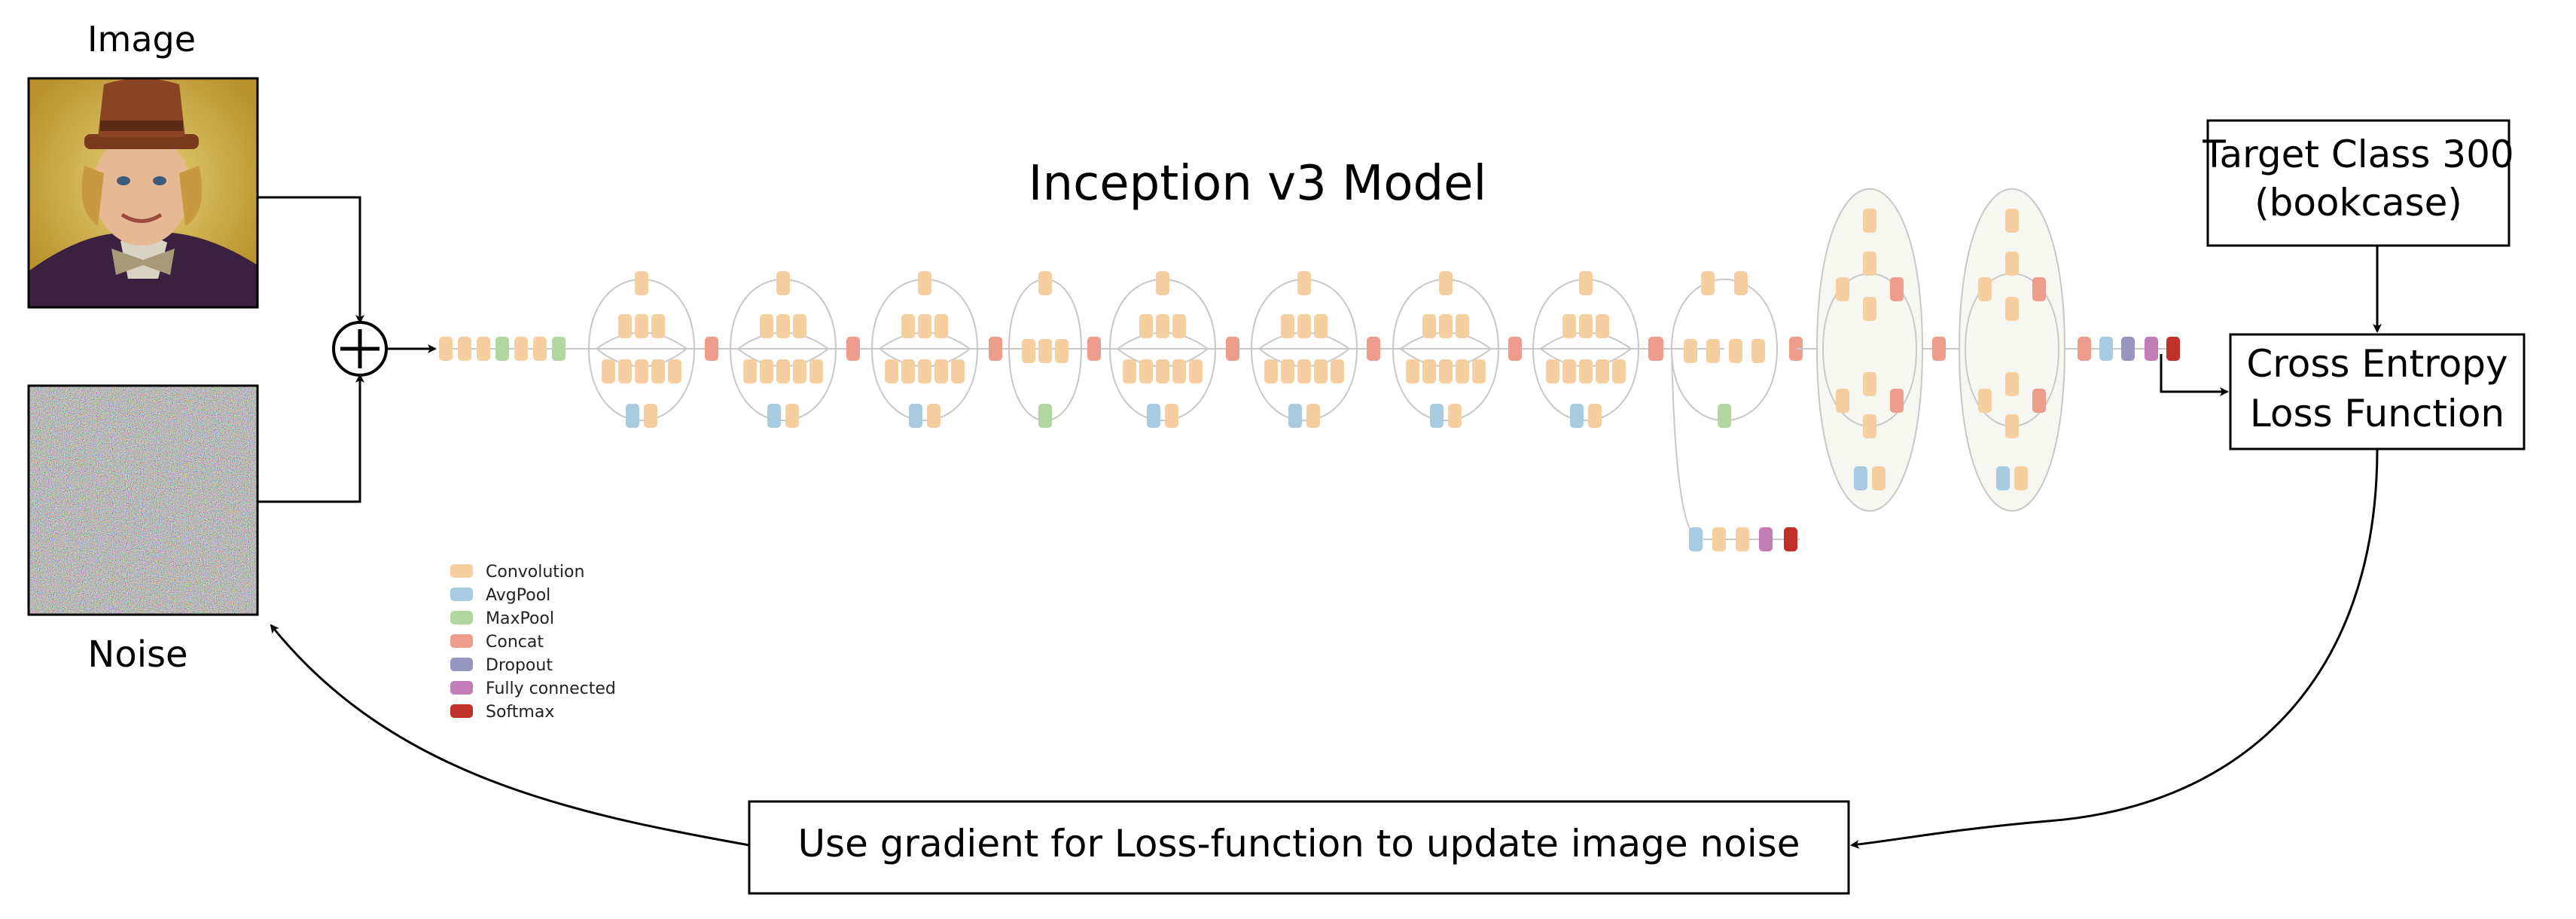 This screenshot has height=919, width=2576. I want to click on target-class-box: Target Class 300 (bookcase), so click(2358, 183).